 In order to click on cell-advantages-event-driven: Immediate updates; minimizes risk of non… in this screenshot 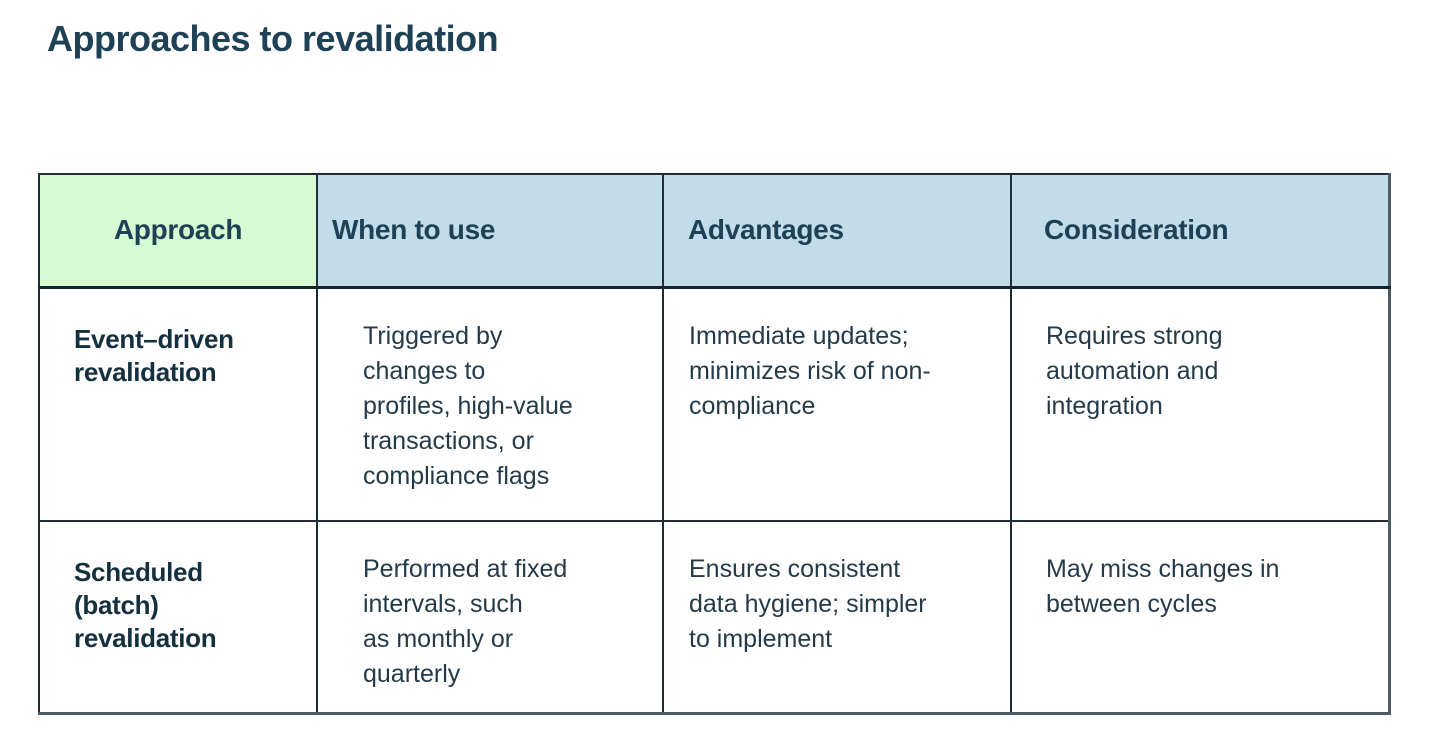, I will do `click(837, 404)`.